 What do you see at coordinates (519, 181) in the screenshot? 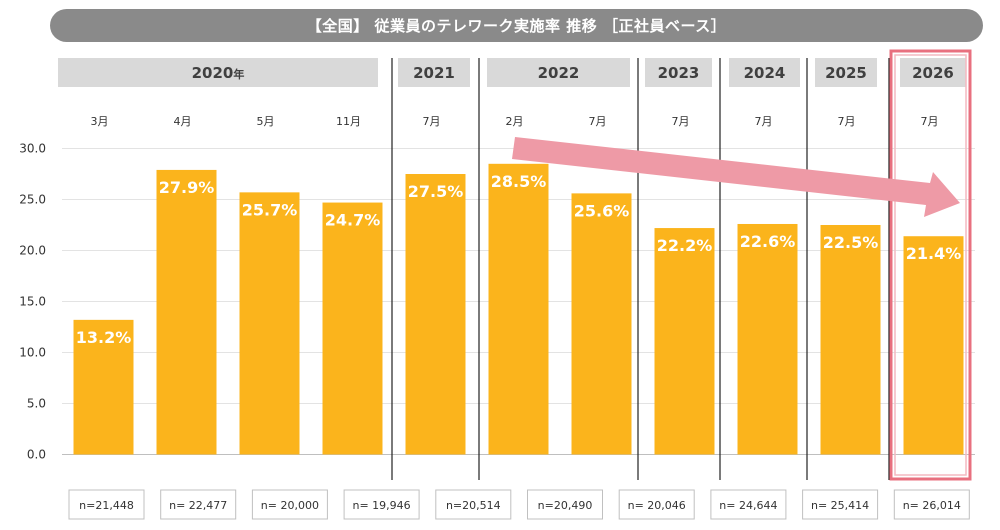
I see `bar-value-label: 28.5%` at bounding box center [519, 181].